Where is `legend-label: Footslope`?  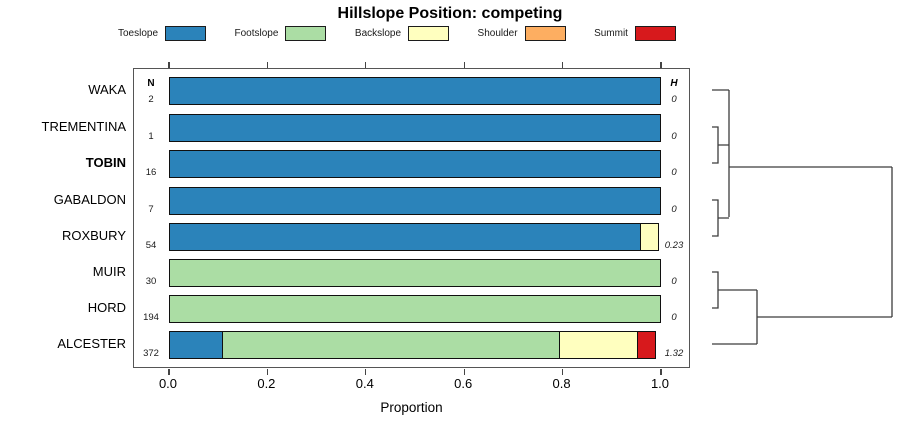 legend-label: Footslope is located at coordinates (256, 33).